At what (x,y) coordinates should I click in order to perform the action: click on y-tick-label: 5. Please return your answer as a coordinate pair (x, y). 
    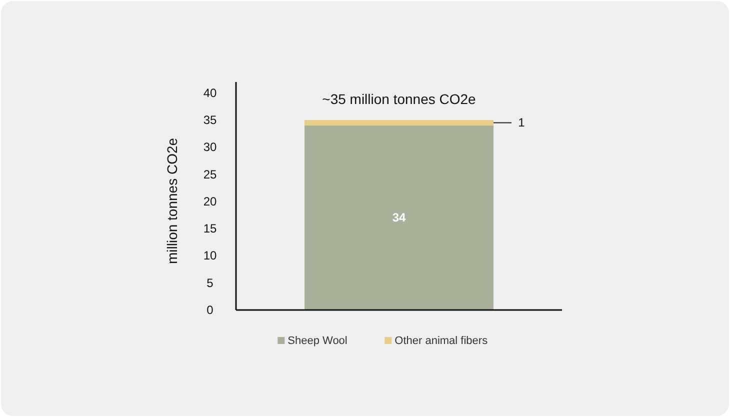
    Looking at the image, I should click on (210, 283).